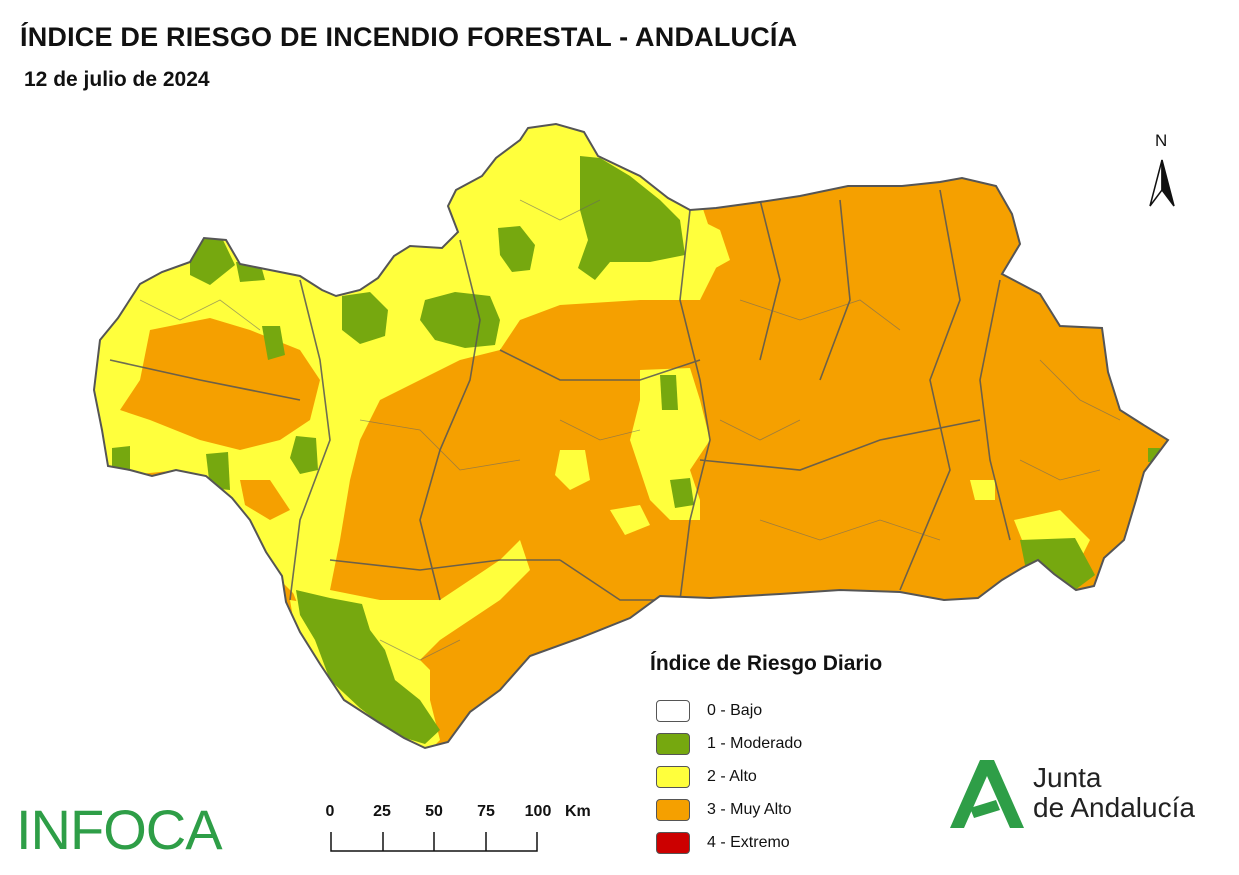 The width and height of the screenshot is (1239, 875). What do you see at coordinates (732, 776) in the screenshot?
I see `legend-label: 2 - Alto` at bounding box center [732, 776].